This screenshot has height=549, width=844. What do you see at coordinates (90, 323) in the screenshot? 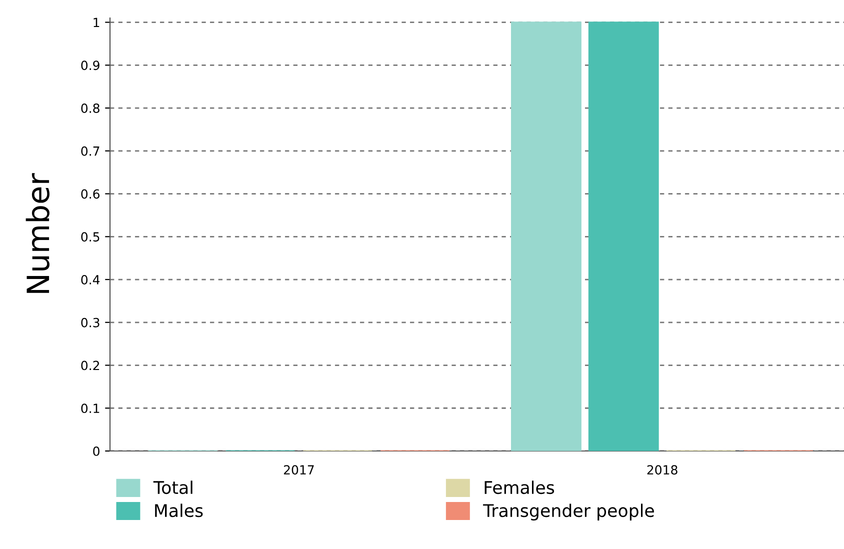
I see `y-tick-label: 0.3` at bounding box center [90, 323].